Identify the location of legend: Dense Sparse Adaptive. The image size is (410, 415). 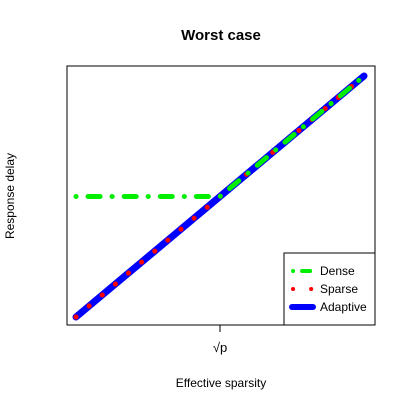
(329, 289).